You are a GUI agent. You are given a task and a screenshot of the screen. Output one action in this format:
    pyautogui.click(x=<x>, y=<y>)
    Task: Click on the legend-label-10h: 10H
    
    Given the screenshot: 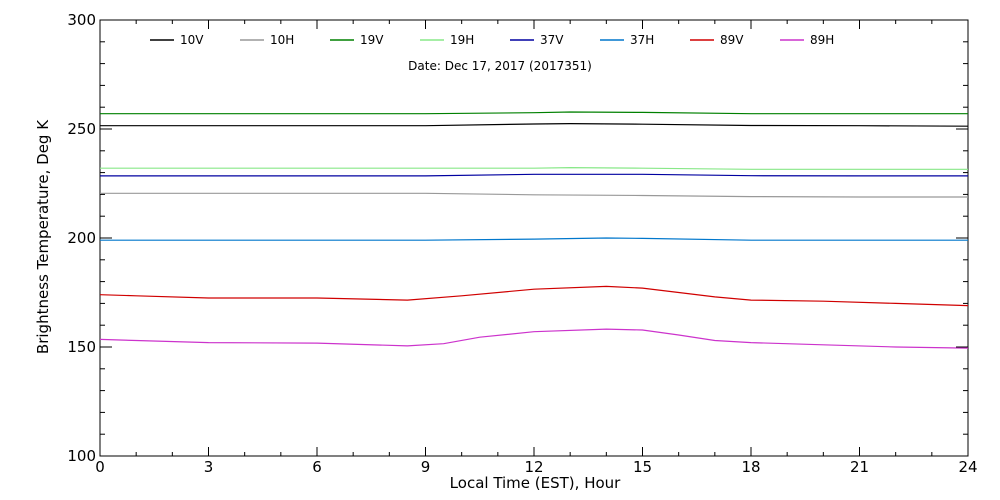 What is the action you would take?
    pyautogui.click(x=282, y=40)
    